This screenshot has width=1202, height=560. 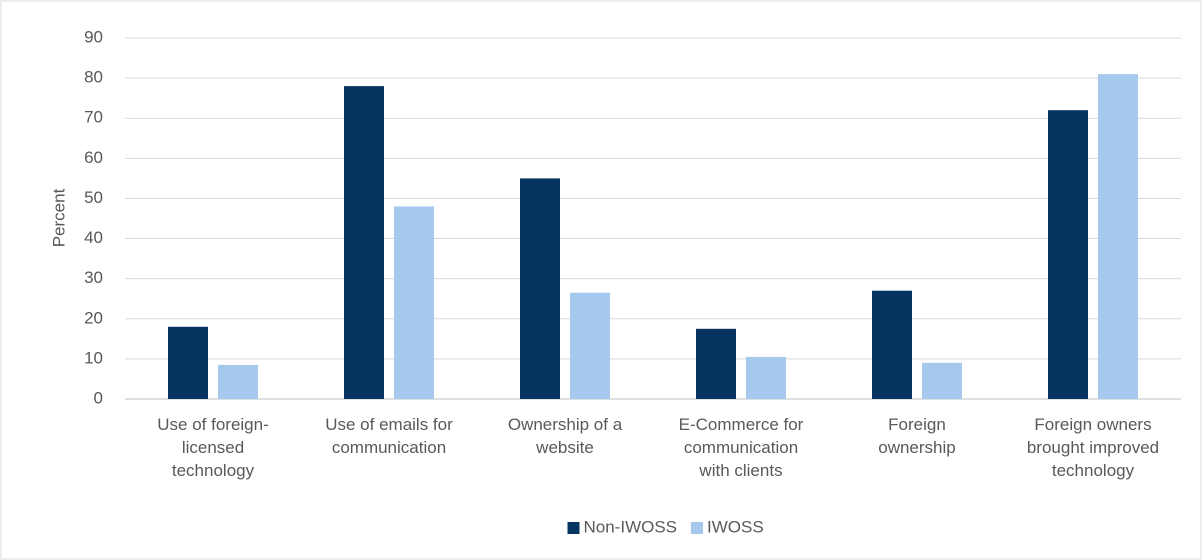 I want to click on y-tick-label: 50, so click(x=93, y=197).